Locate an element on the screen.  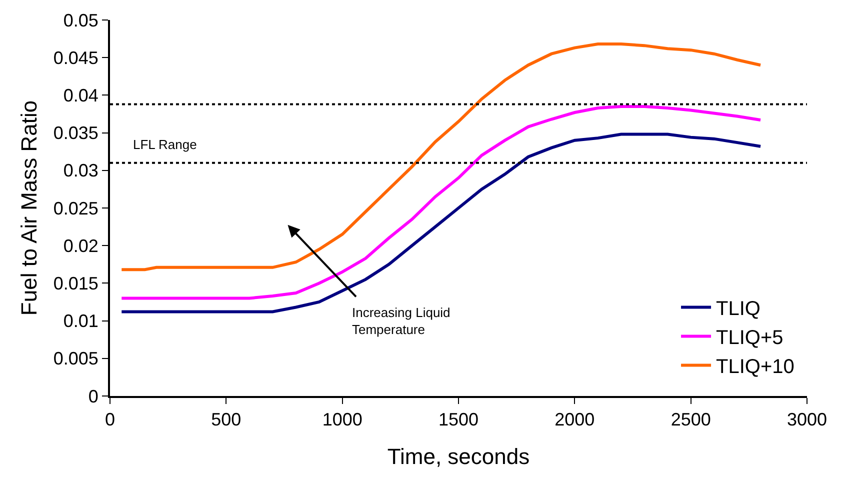
x-tick-label: 1000 is located at coordinates (342, 420).